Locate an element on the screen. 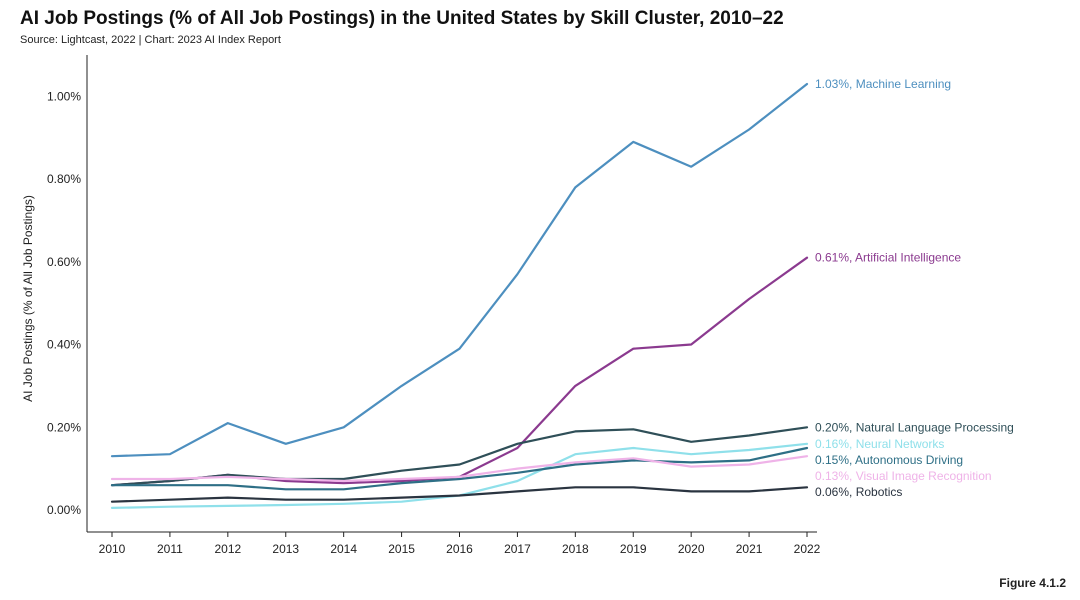 The width and height of the screenshot is (1080, 600). y-tick-label: 0.60% is located at coordinates (64, 262).